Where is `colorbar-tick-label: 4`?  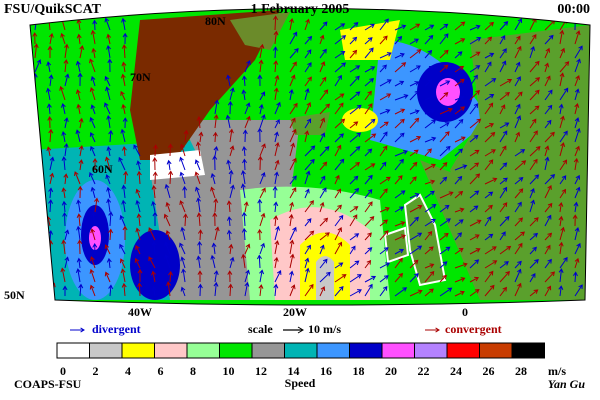
colorbar-tick-label: 4 is located at coordinates (128, 371).